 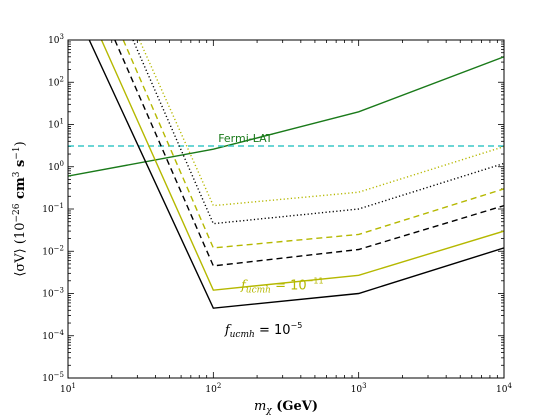 I want to click on y-tick-label: 10⁻², so click(x=53, y=250).